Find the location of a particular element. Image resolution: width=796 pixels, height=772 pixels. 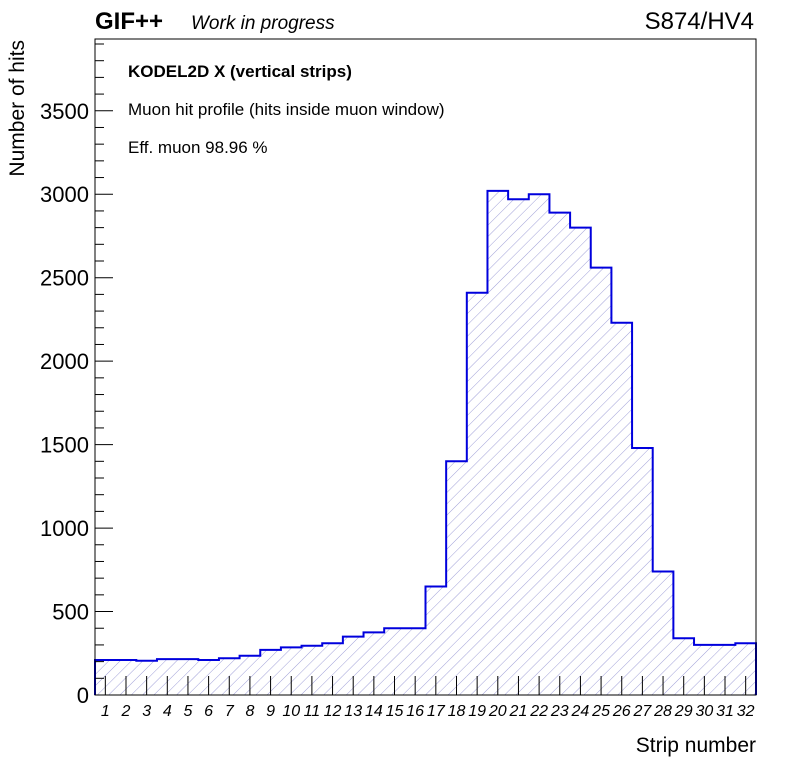

x-tick-label: 19 is located at coordinates (477, 711).